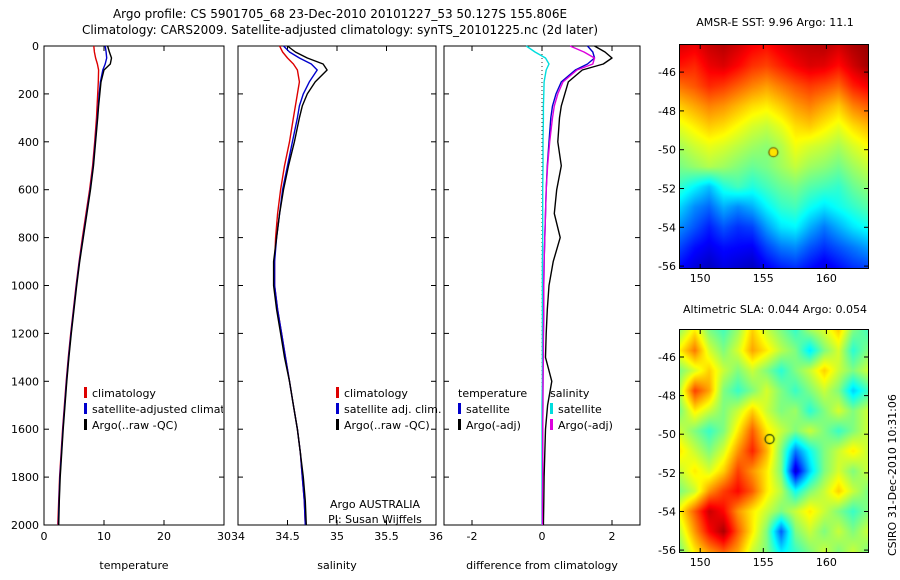 The height and width of the screenshot is (580, 900). I want to click on difference-salinity-legend: salinity satellite Argo(-adj), so click(581, 410).